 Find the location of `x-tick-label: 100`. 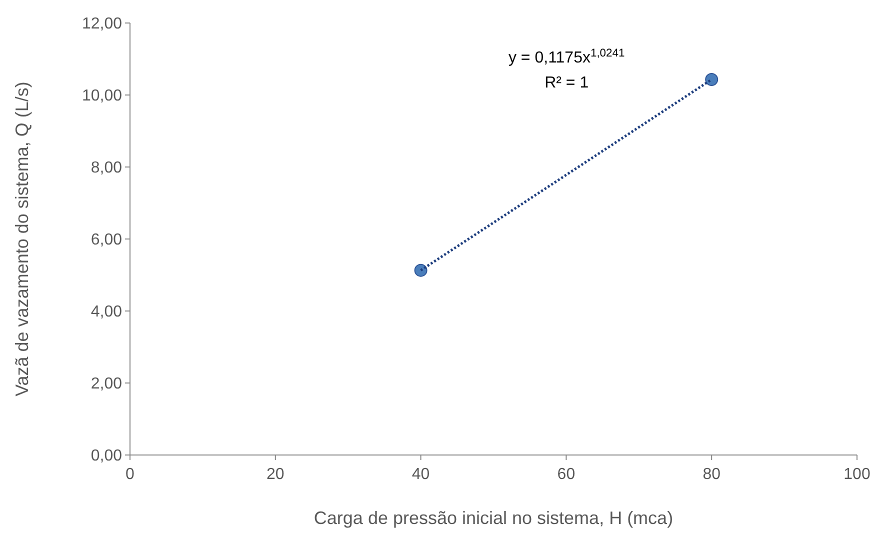

x-tick-label: 100 is located at coordinates (857, 474).